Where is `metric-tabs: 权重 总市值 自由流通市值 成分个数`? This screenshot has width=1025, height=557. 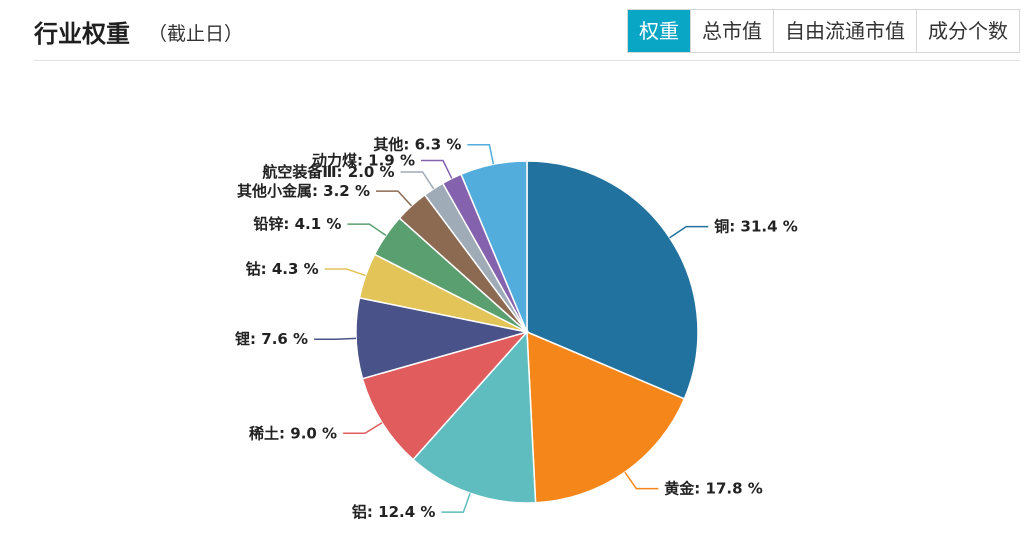
metric-tabs: 权重 总市值 自由流通市值 成分个数 is located at coordinates (823, 31).